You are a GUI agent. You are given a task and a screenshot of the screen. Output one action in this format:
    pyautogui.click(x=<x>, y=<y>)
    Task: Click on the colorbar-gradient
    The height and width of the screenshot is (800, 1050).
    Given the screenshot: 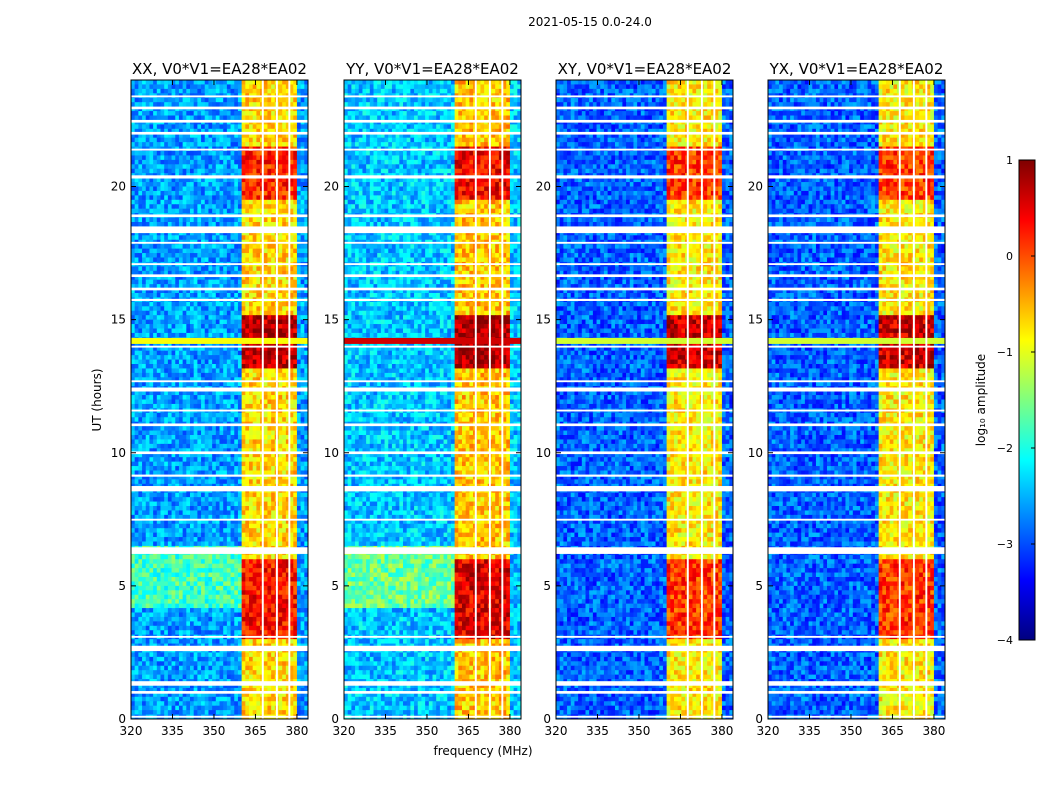 What is the action you would take?
    pyautogui.click(x=1027, y=400)
    